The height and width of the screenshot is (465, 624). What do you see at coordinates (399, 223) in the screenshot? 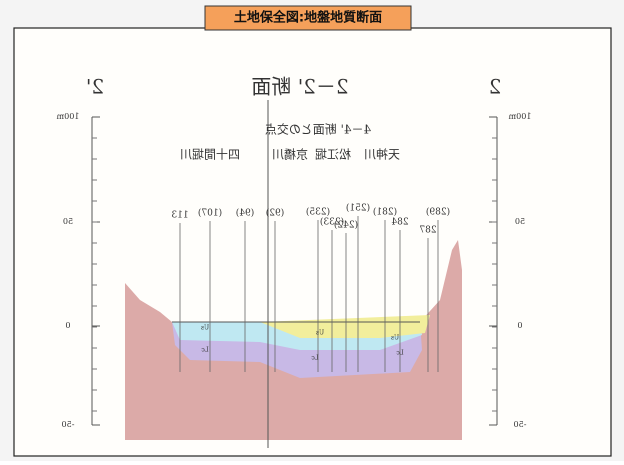
I see `borehole-label: 284` at bounding box center [399, 223].